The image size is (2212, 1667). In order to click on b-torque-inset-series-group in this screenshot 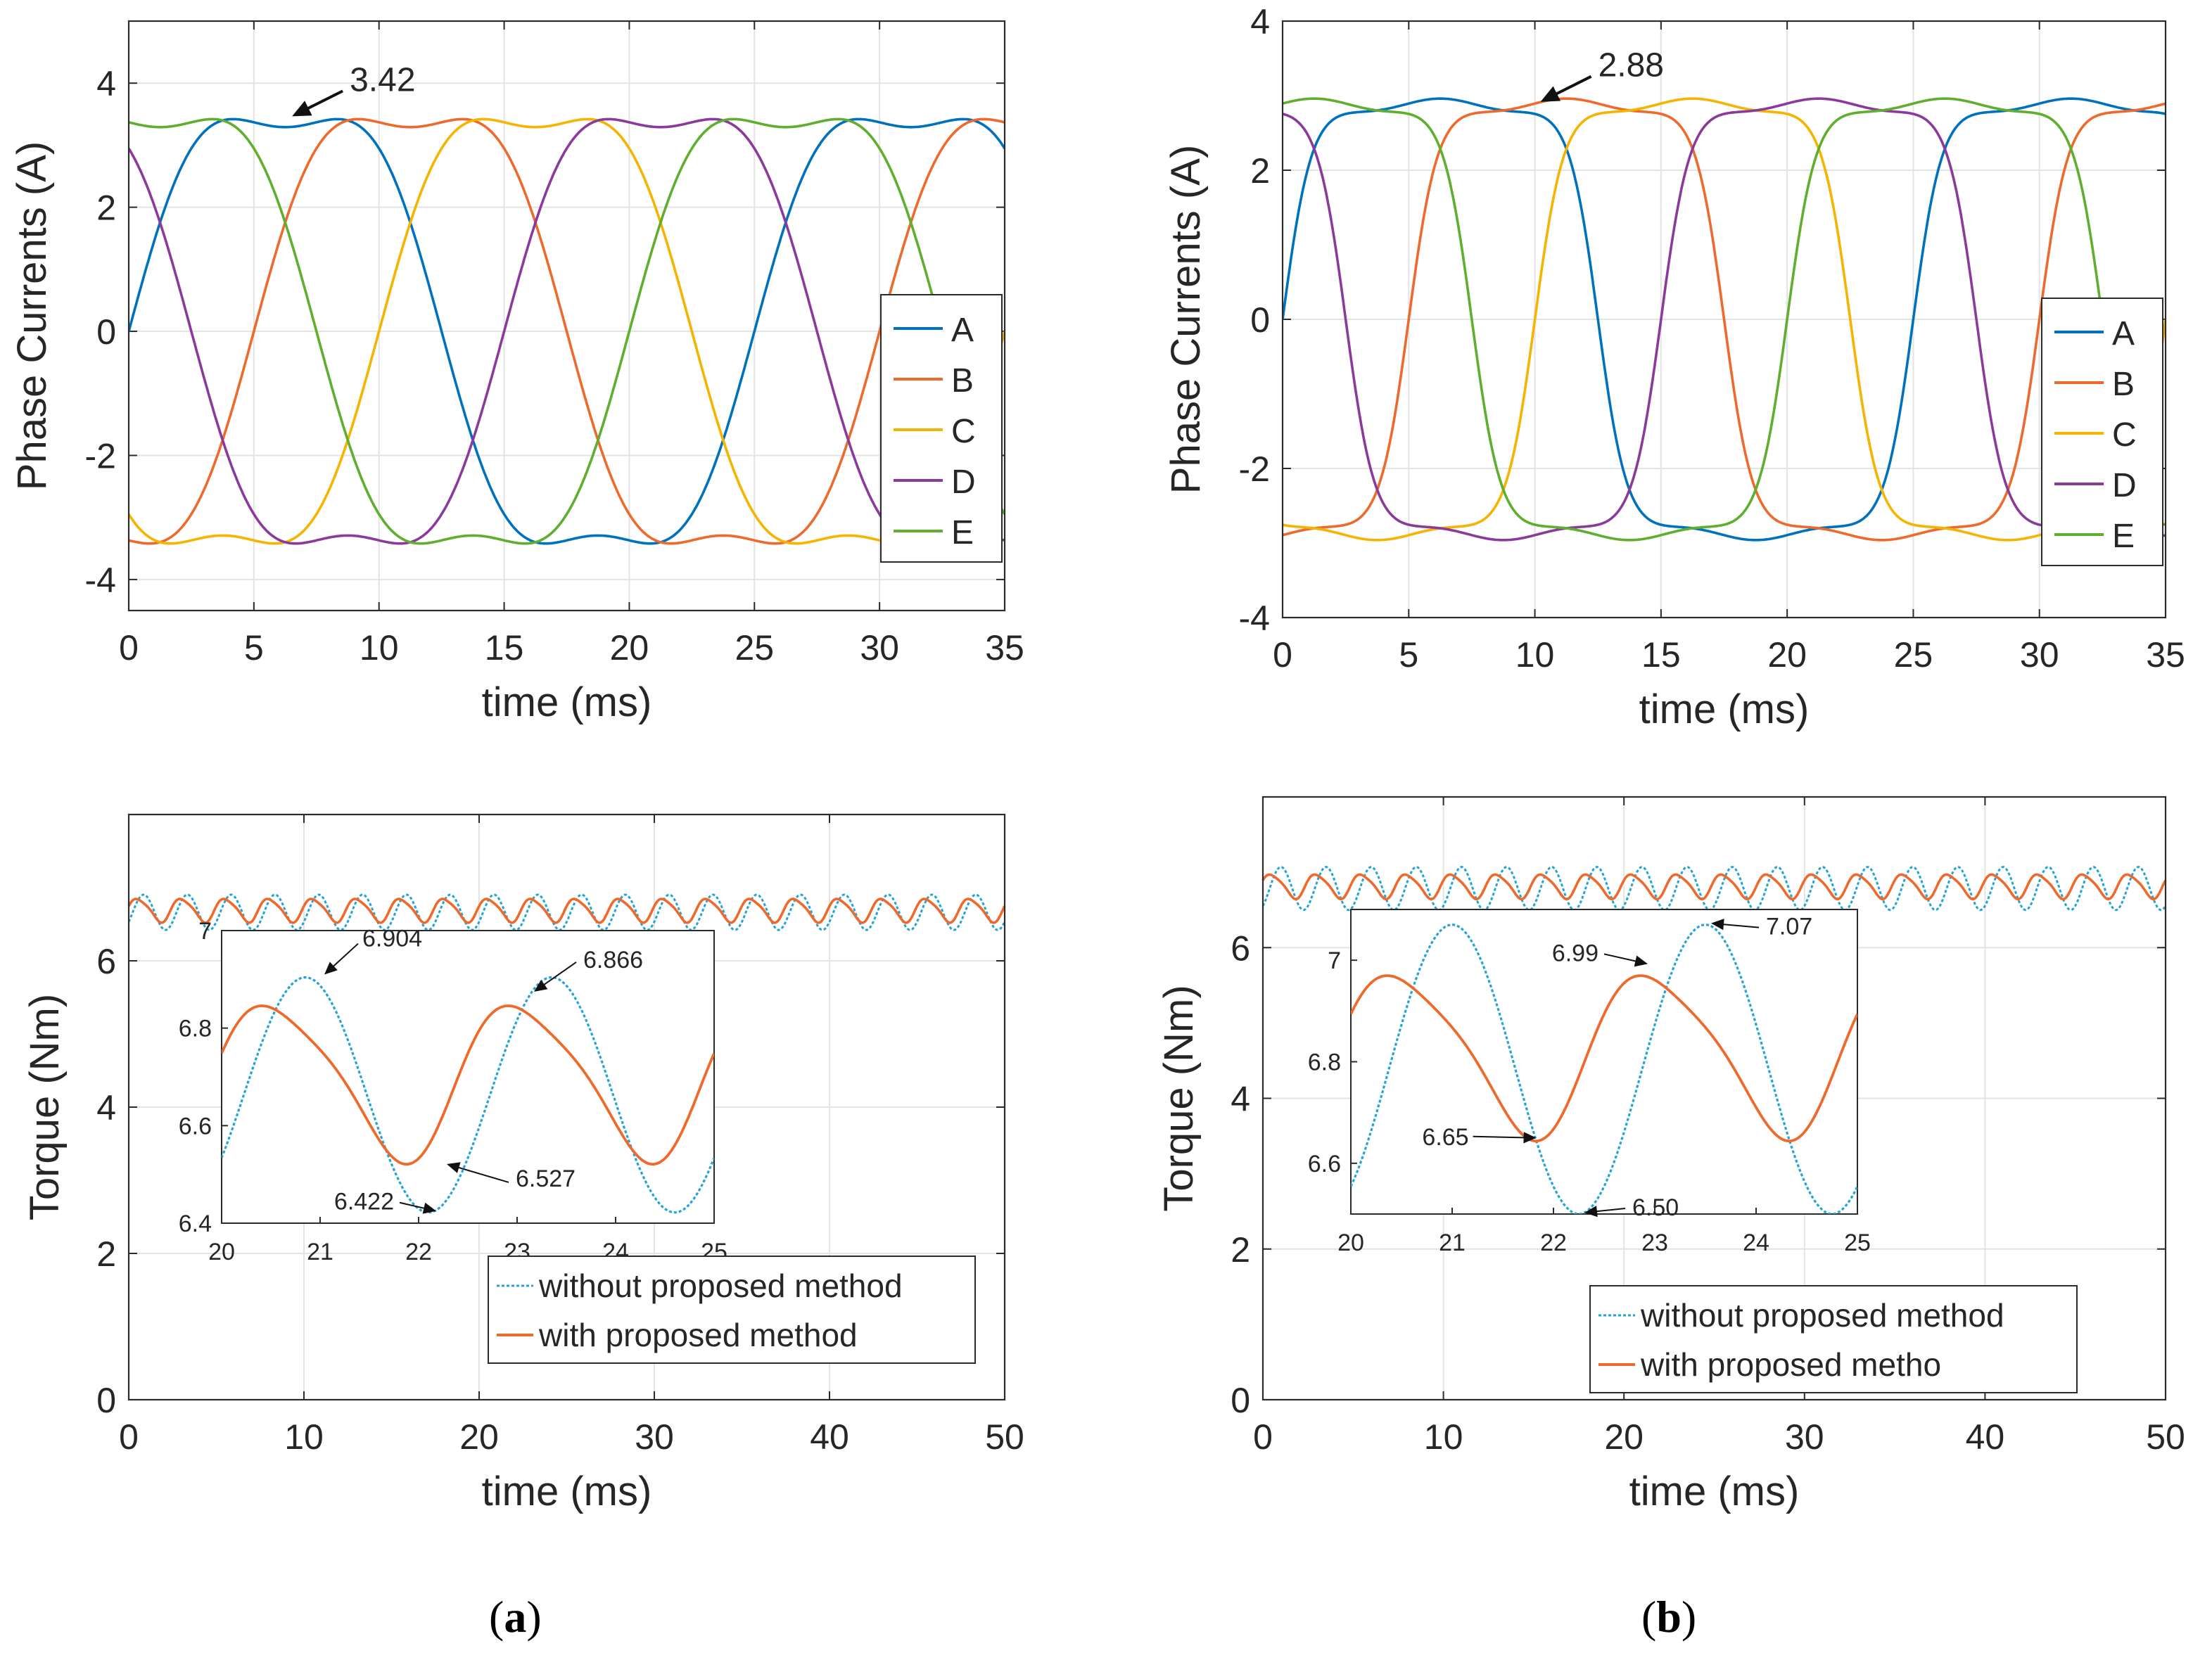, I will do `click(1604, 1068)`.